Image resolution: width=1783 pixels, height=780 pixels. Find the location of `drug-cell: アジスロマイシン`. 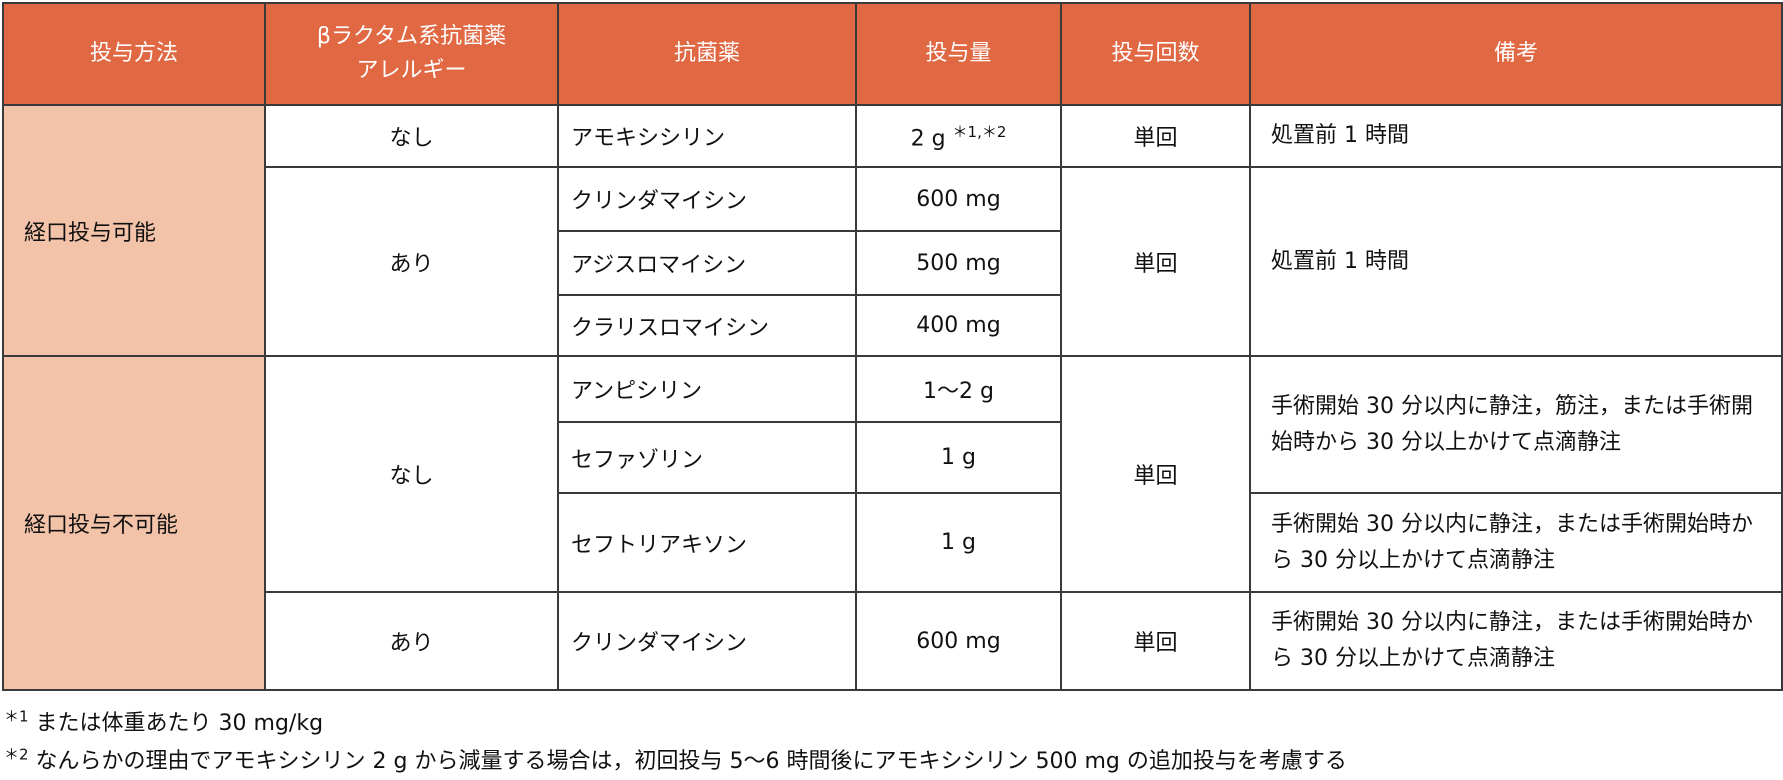

drug-cell: アジスロマイシン is located at coordinates (707, 263).